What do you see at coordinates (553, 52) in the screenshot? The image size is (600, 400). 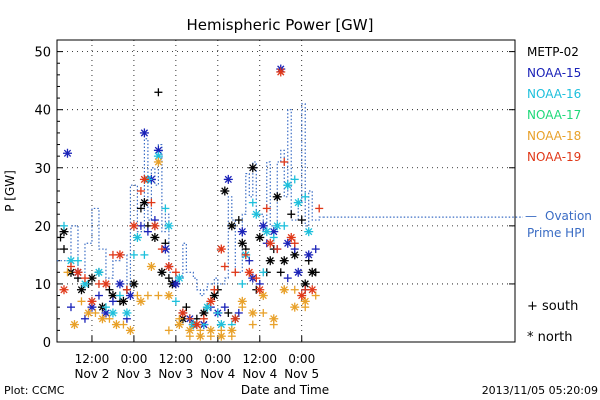 I see `legend-entry: METP-02` at bounding box center [553, 52].